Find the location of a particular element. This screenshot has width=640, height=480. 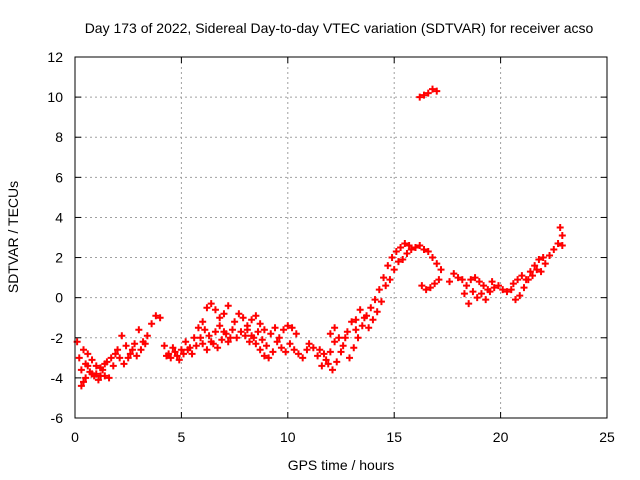

y-tick-label: 10 is located at coordinates (55, 97).